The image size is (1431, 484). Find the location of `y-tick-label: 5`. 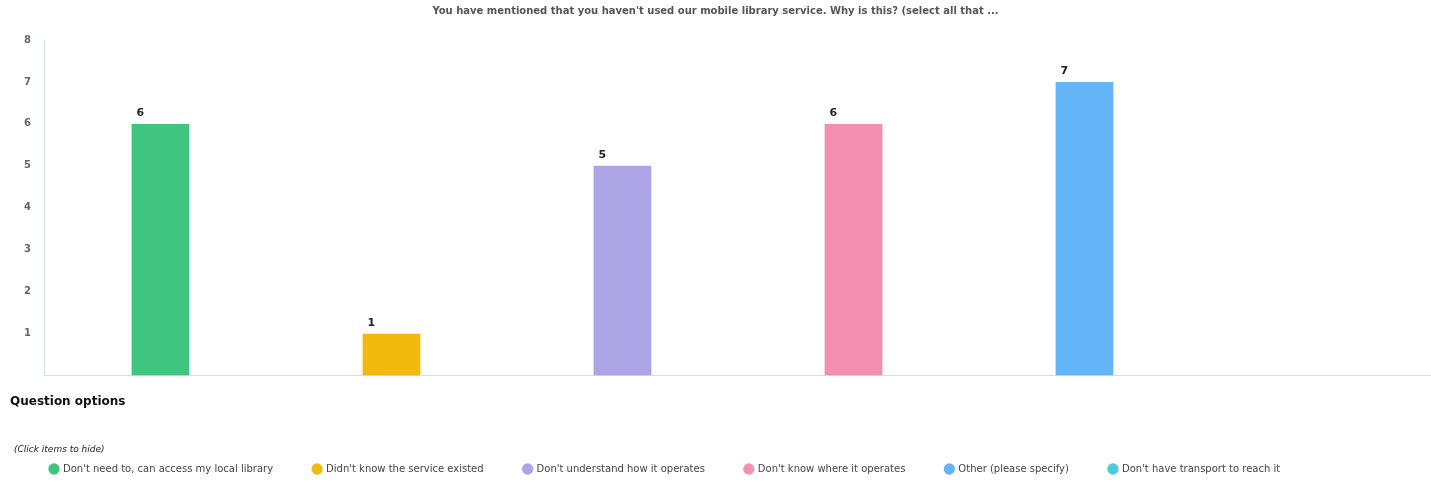

y-tick-label: 5 is located at coordinates (27, 165).